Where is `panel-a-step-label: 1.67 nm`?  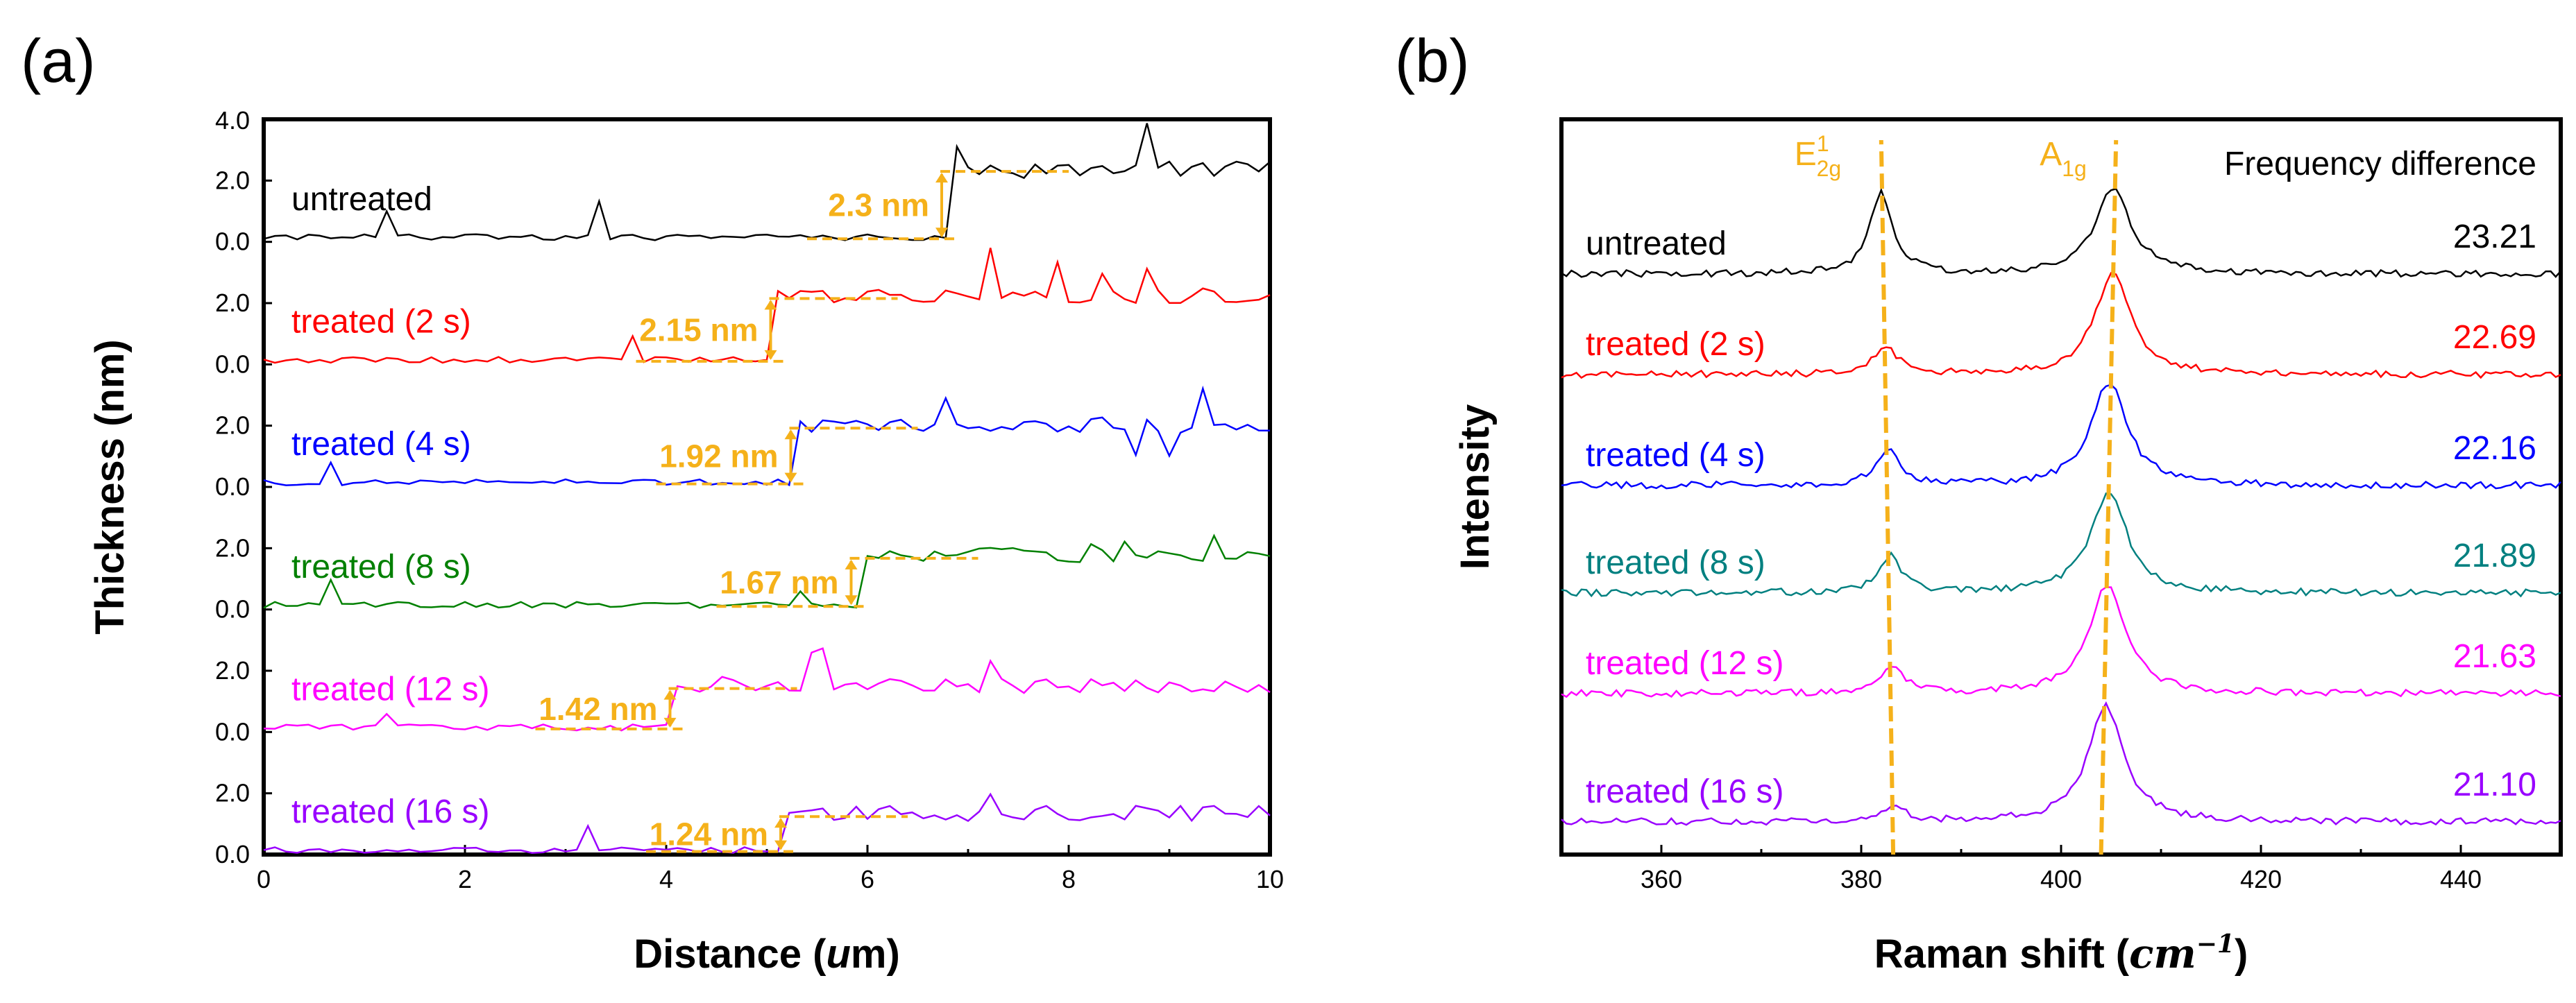
panel-a-step-label: 1.67 nm is located at coordinates (779, 583).